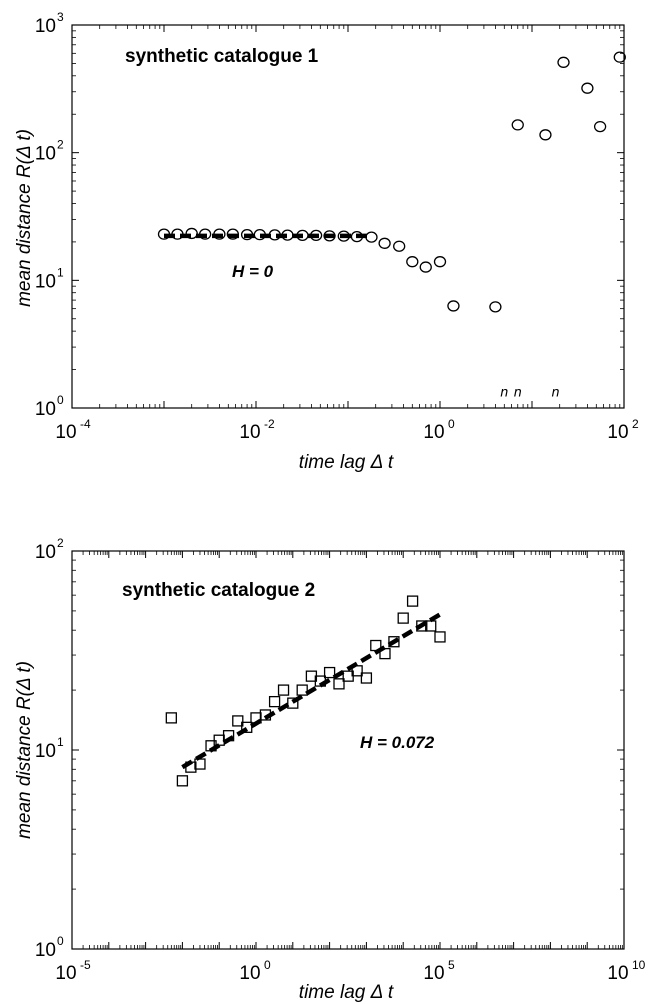 This screenshot has width=657, height=1004. What do you see at coordinates (346, 992) in the screenshot?
I see `panel-2-xlabel: time lag Δ t` at bounding box center [346, 992].